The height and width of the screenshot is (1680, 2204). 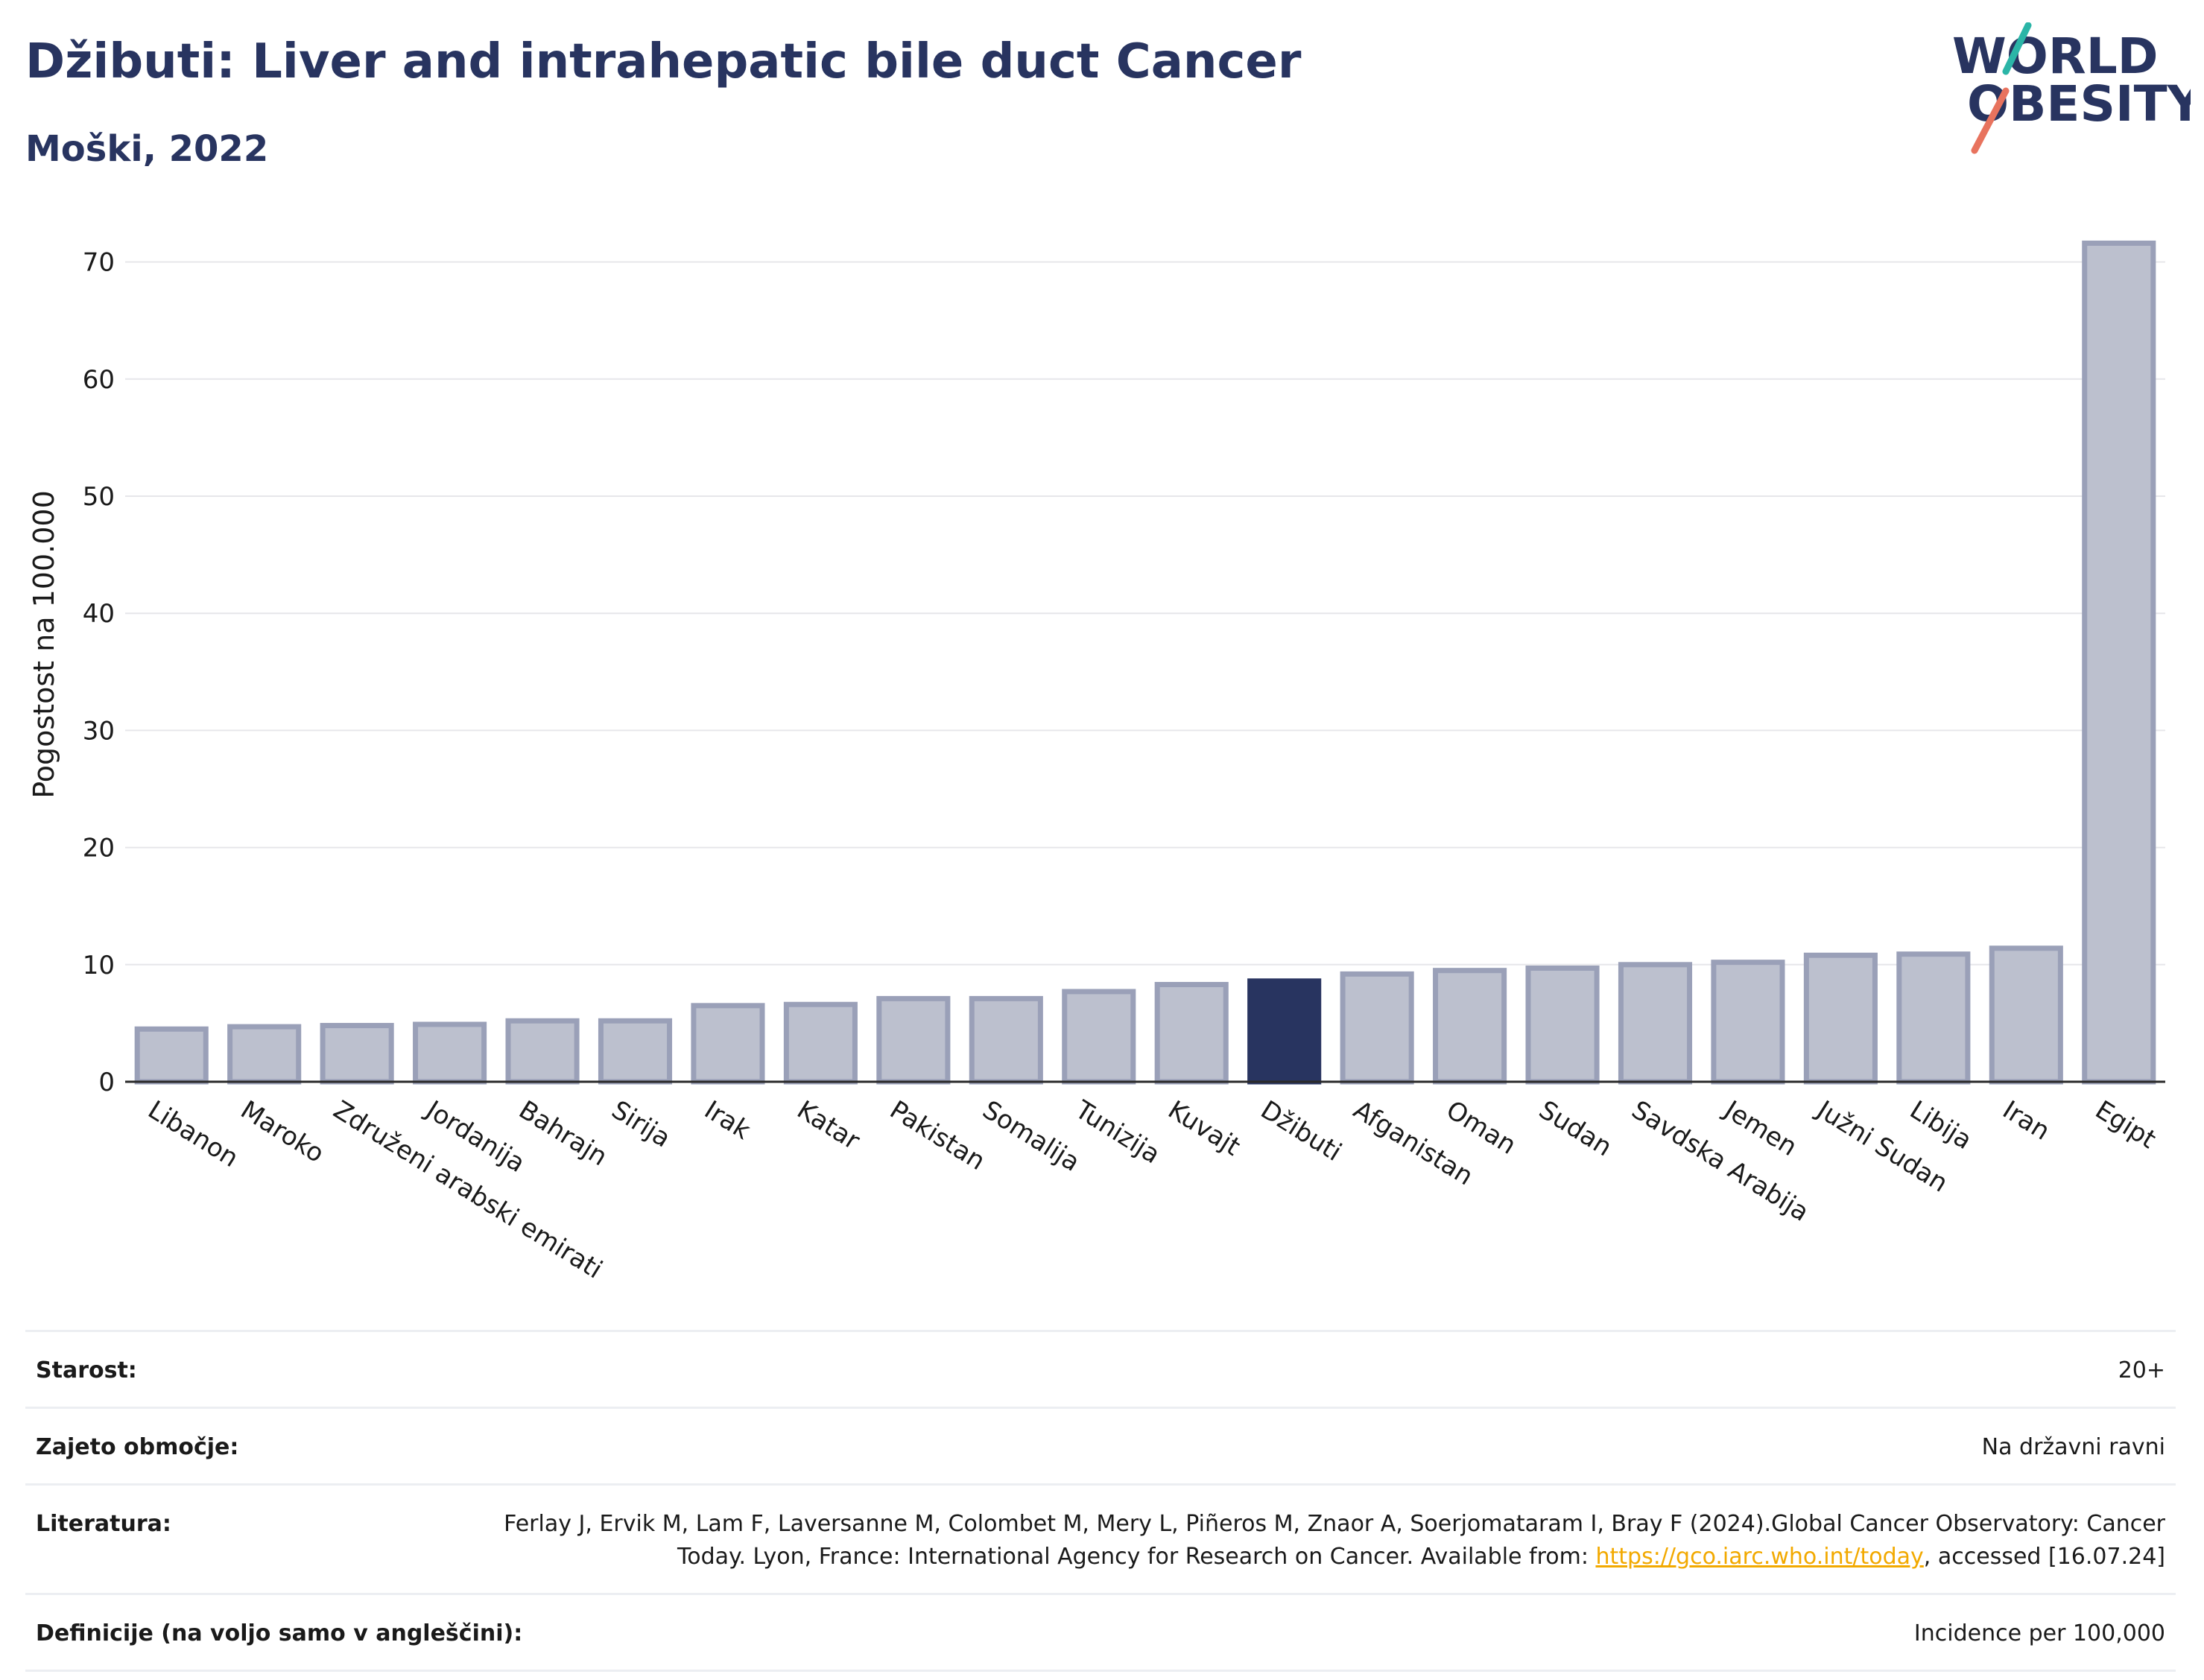 I want to click on bar-libanon, so click(x=171, y=1055).